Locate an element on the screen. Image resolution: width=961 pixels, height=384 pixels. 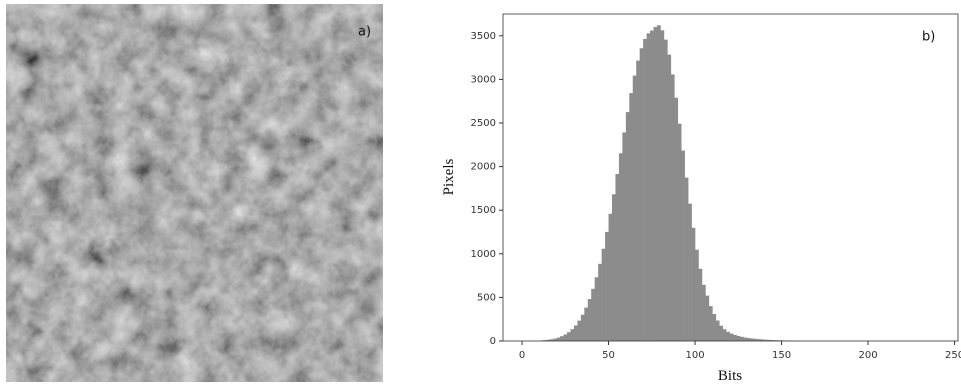
y-tick-label: 1000 is located at coordinates (483, 254).